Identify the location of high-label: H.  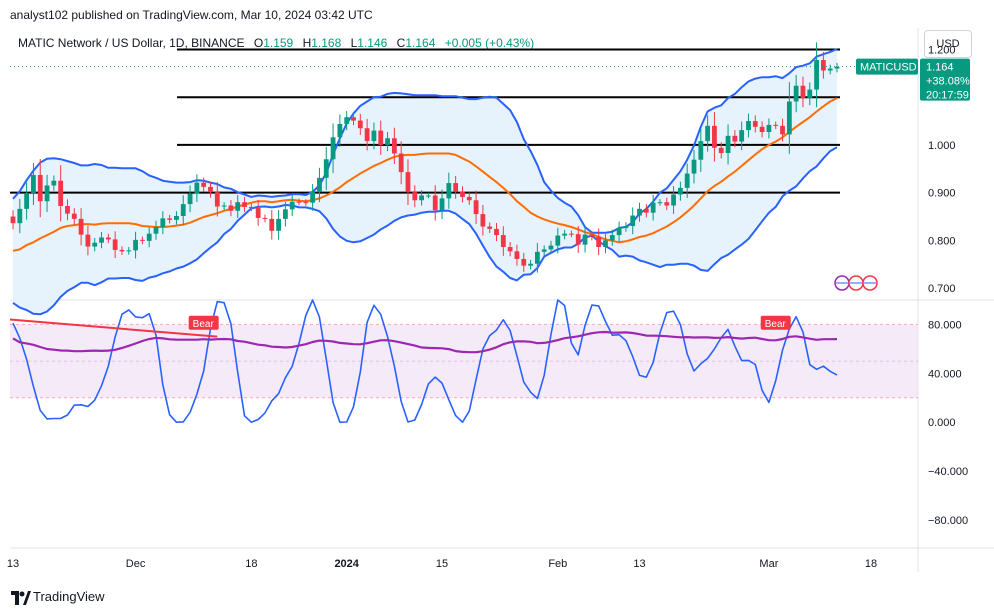
(307, 43).